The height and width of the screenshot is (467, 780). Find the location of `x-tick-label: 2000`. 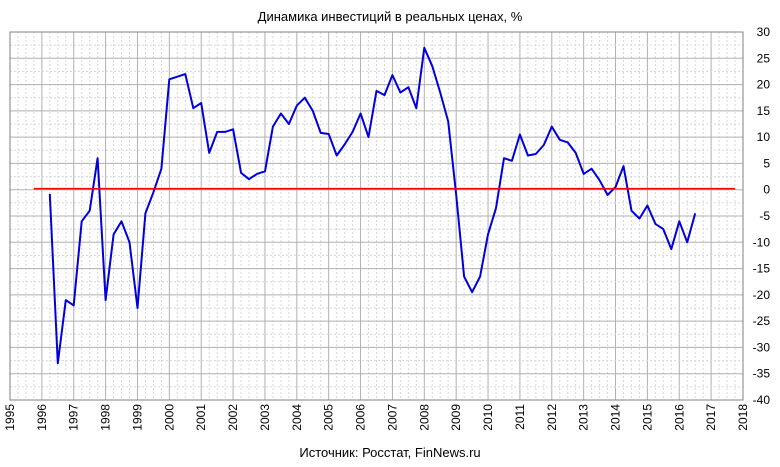

x-tick-label: 2000 is located at coordinates (169, 417).